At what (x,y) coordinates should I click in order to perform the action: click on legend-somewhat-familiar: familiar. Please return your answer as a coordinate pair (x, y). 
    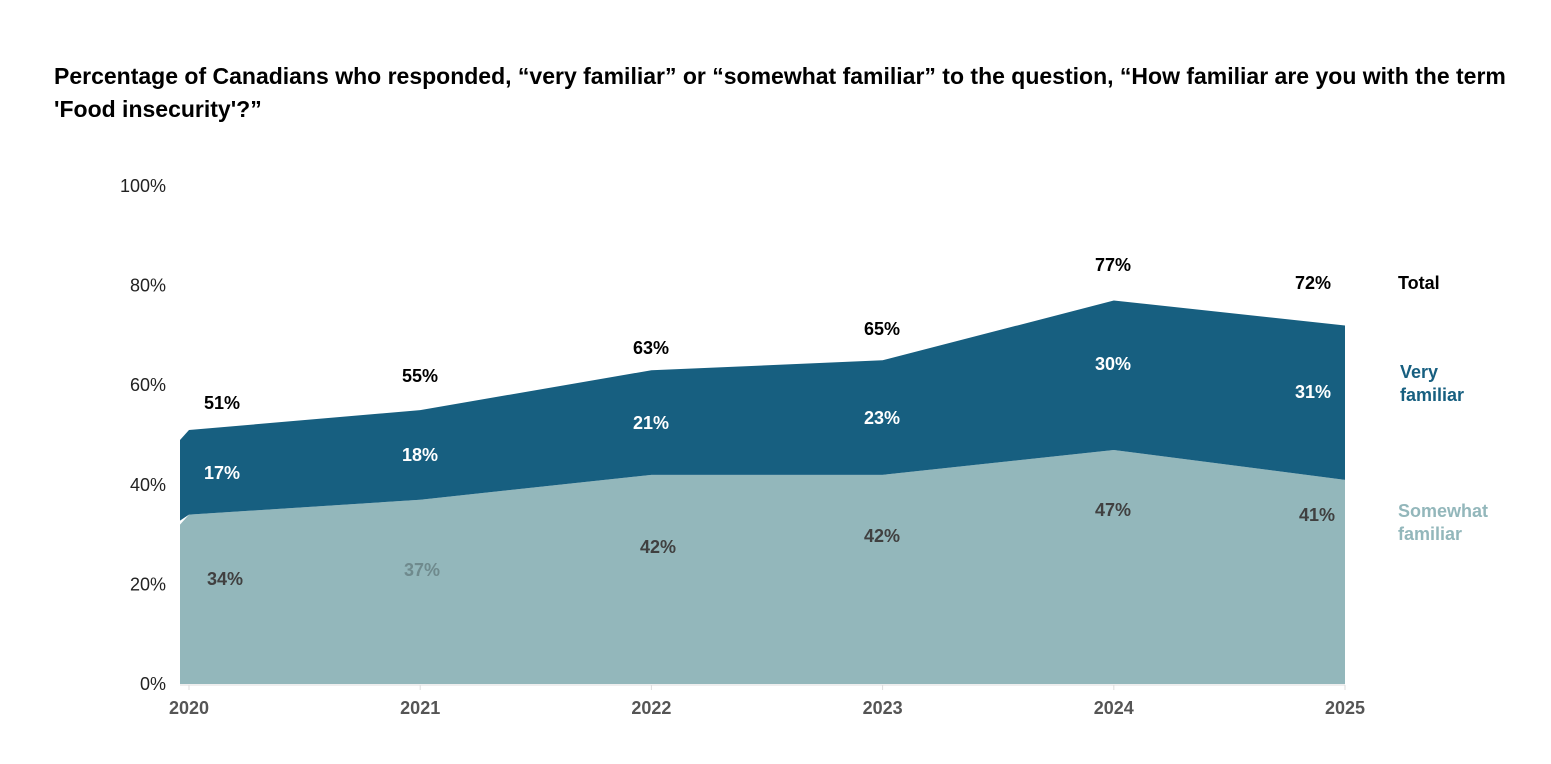
    Looking at the image, I should click on (1430, 534).